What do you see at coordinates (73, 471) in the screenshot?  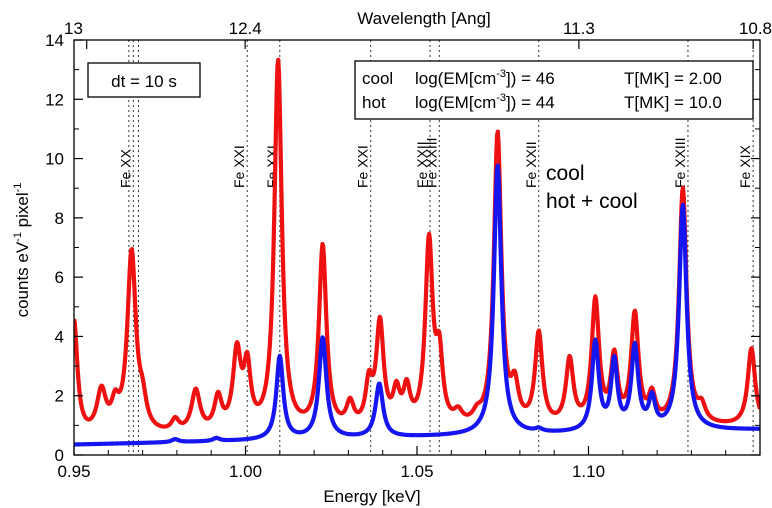 I see `x-tick-label: 0.95` at bounding box center [73, 471].